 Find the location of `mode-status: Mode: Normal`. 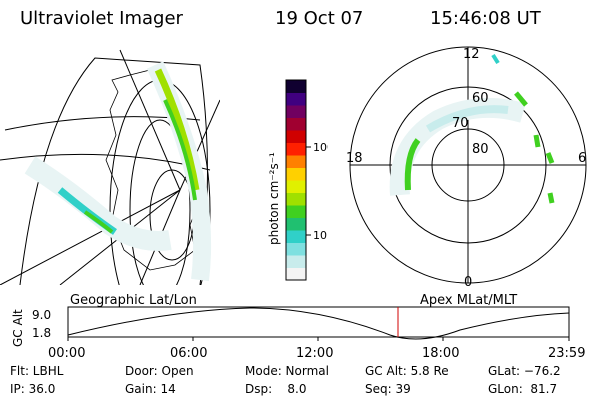

mode-status: Mode: Normal is located at coordinates (287, 371).